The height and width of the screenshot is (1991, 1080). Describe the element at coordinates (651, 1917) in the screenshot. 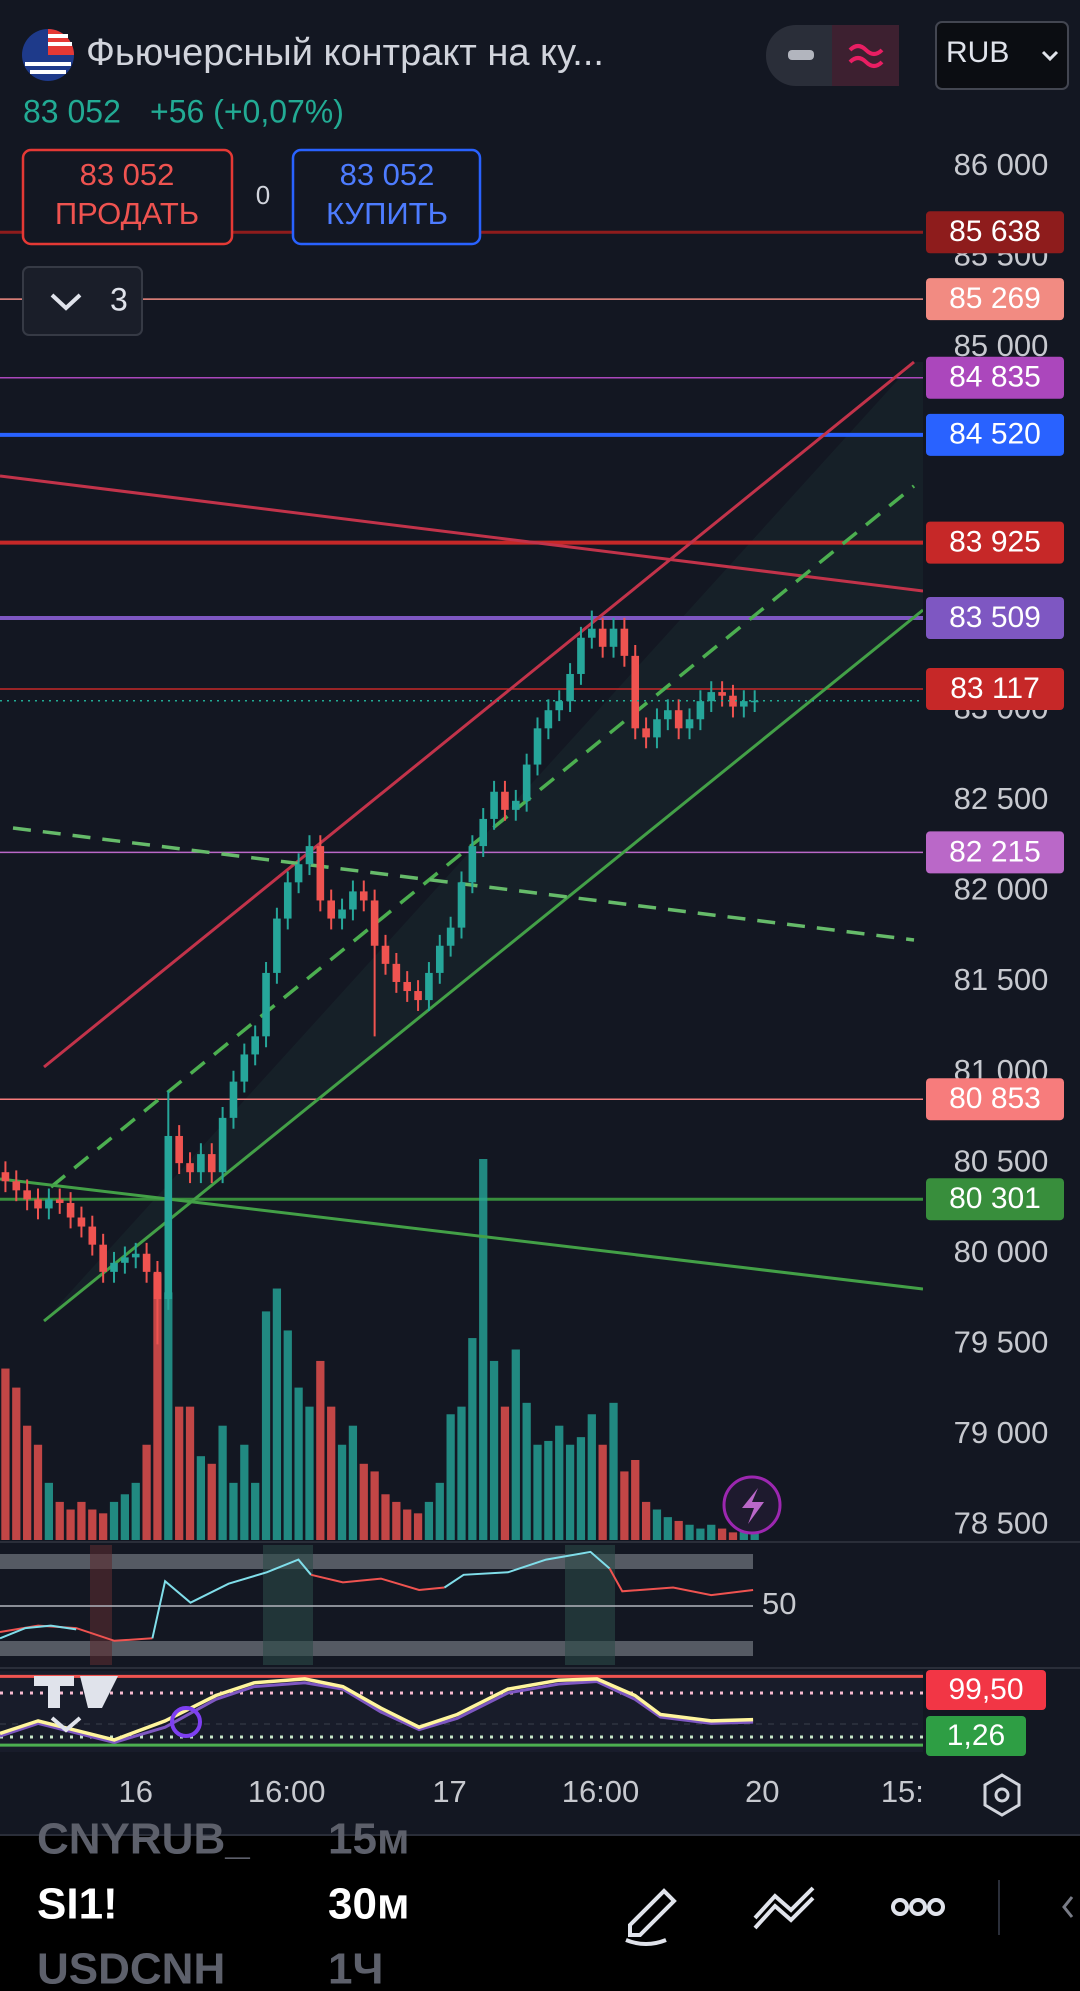

I see `pencil-icon` at that location.